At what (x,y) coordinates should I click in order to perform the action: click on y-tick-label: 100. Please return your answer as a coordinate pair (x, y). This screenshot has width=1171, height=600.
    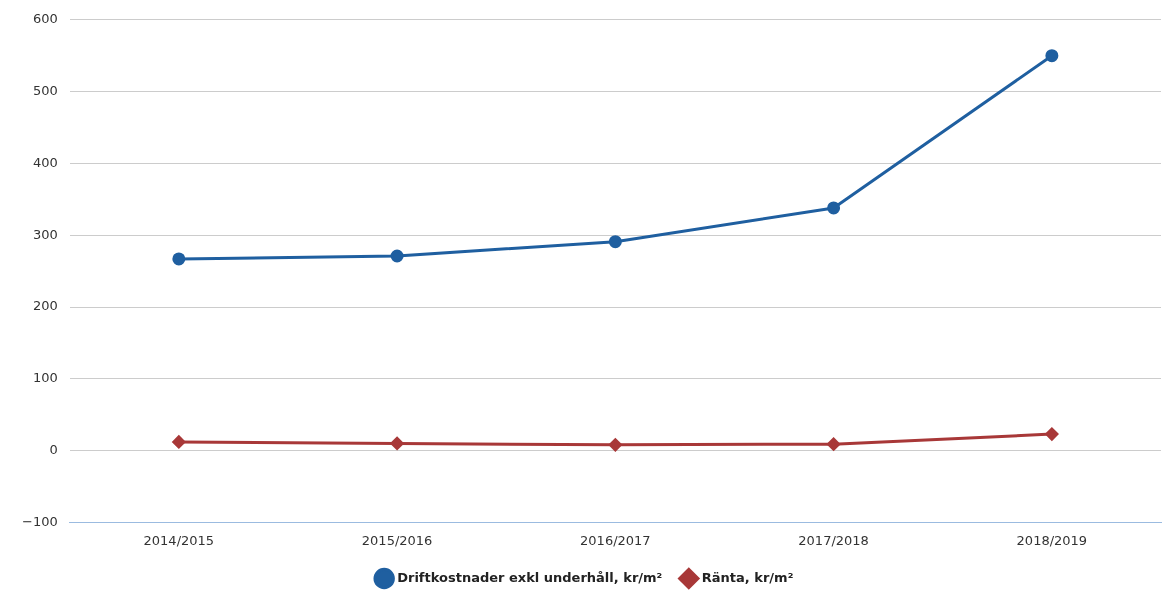
    Looking at the image, I should click on (45, 378).